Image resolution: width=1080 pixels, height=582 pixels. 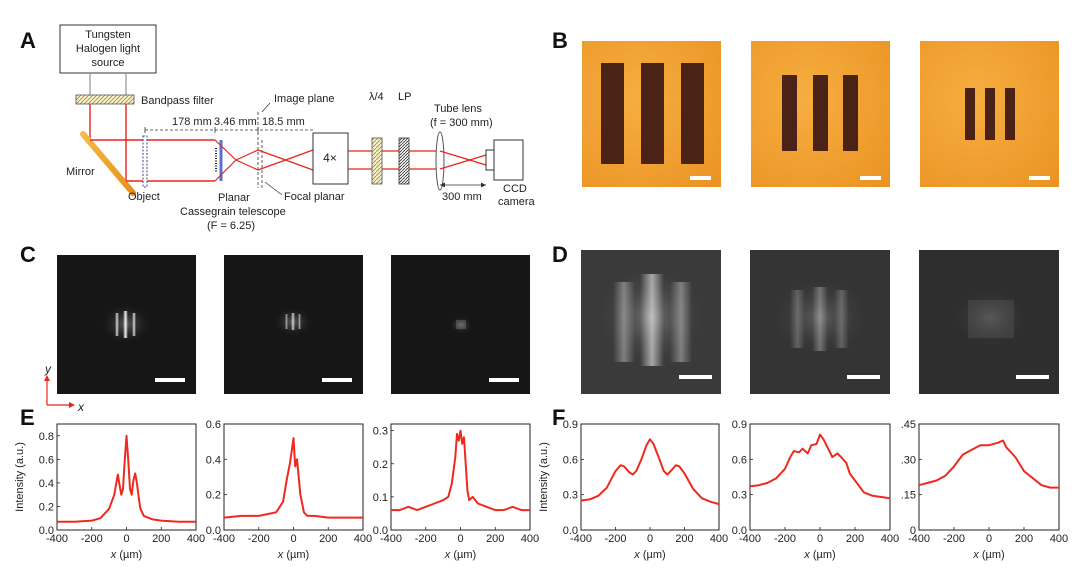 I want to click on light-source-line-2: Halogen light, so click(x=108, y=49).